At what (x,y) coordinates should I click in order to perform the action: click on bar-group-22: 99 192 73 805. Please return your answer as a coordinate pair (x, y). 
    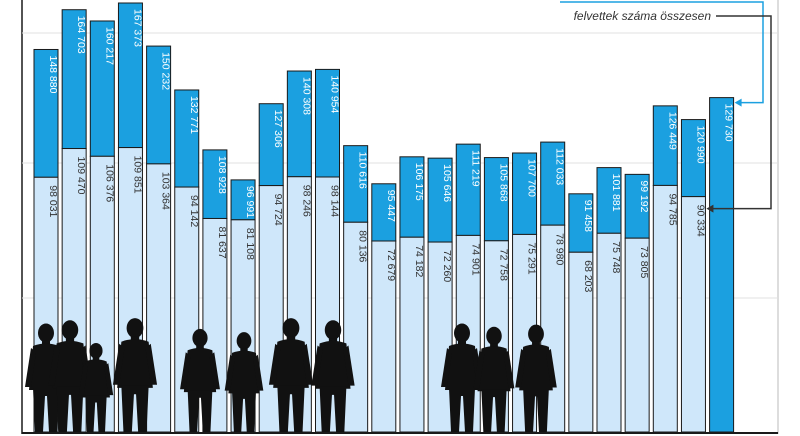
    Looking at the image, I should click on (637, 303).